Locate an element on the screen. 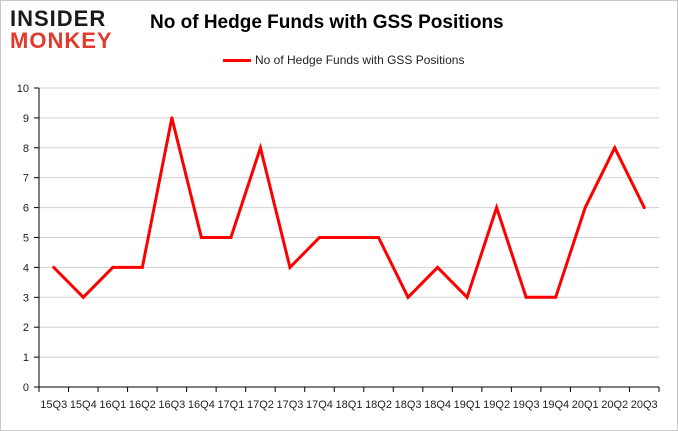 The height and width of the screenshot is (431, 678). chart-legend: No of Hedge Funds with GSS Positions is located at coordinates (343, 60).